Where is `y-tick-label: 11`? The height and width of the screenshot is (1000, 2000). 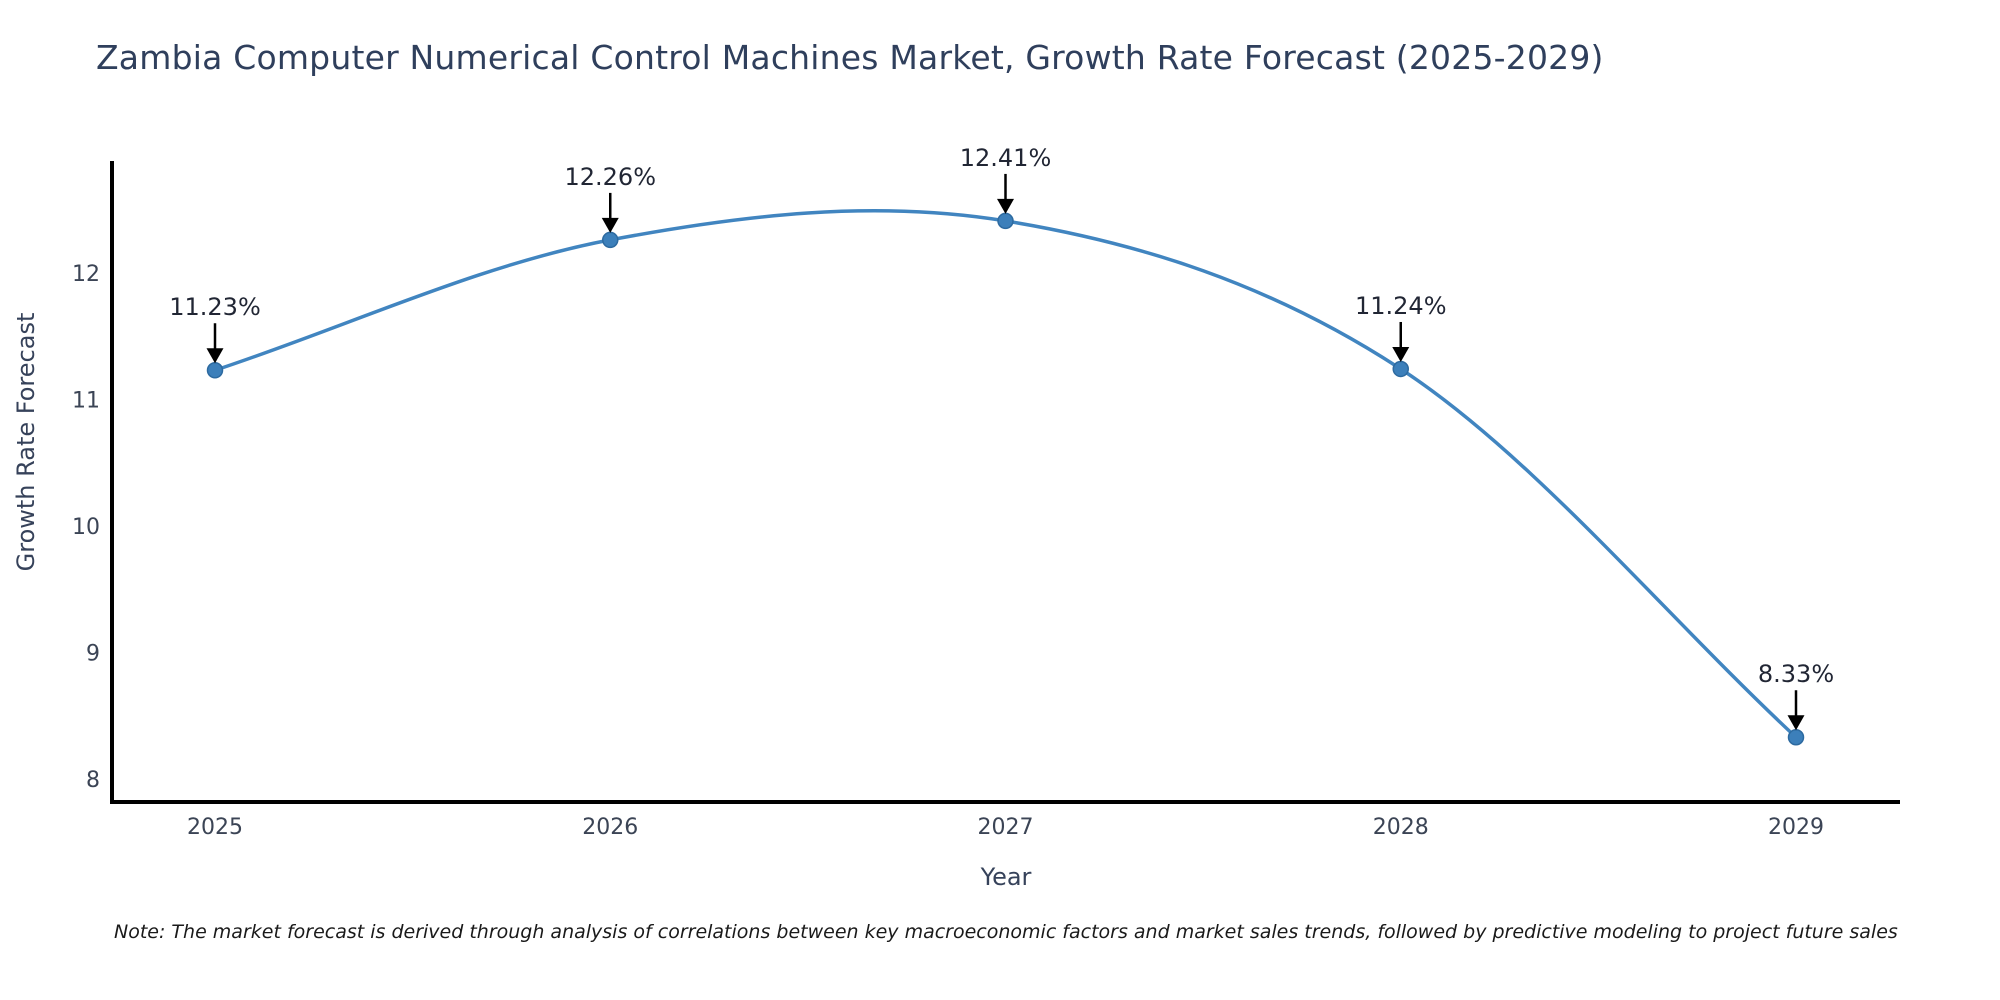
y-tick-label: 11 is located at coordinates (86, 400).